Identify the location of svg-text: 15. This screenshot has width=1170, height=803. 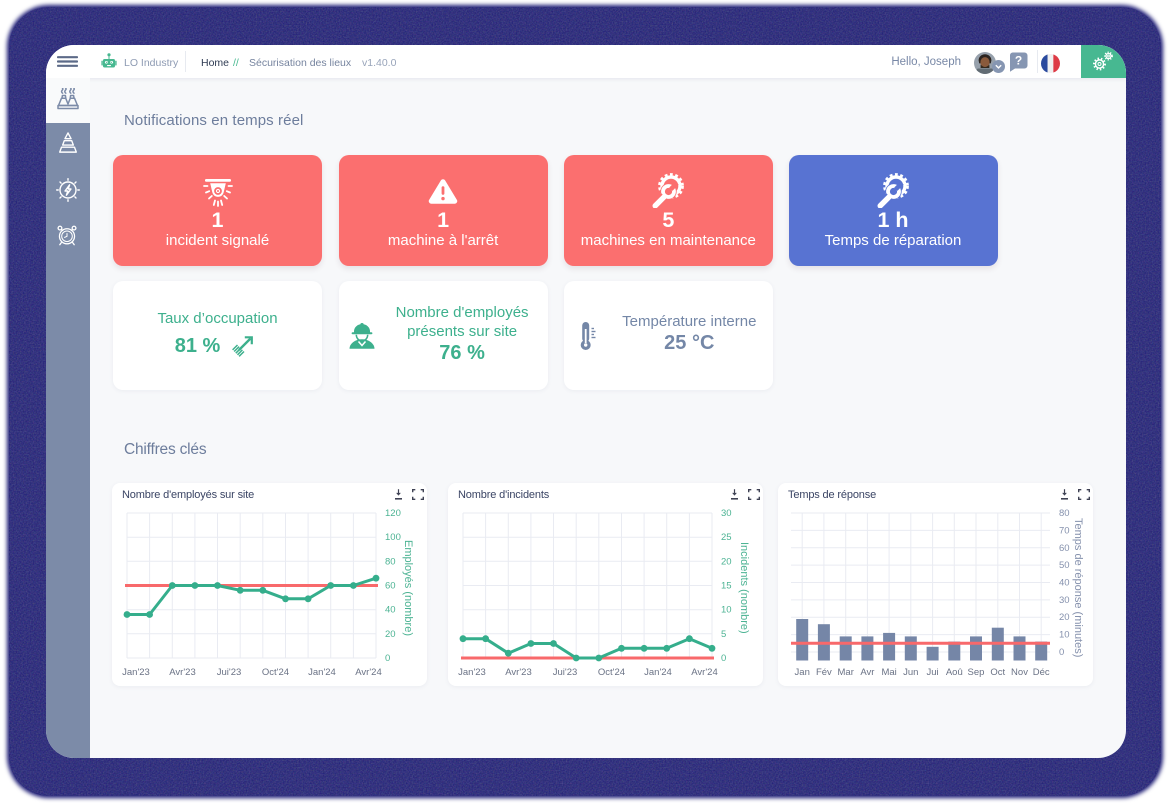
(726, 586).